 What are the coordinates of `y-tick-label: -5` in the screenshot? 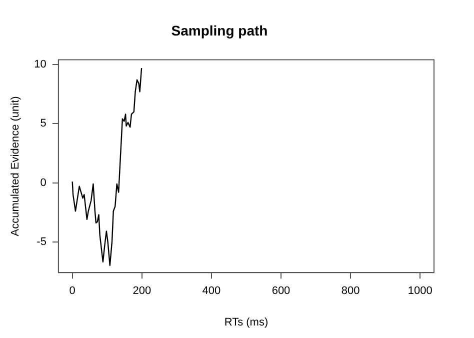 It's located at (41, 242).